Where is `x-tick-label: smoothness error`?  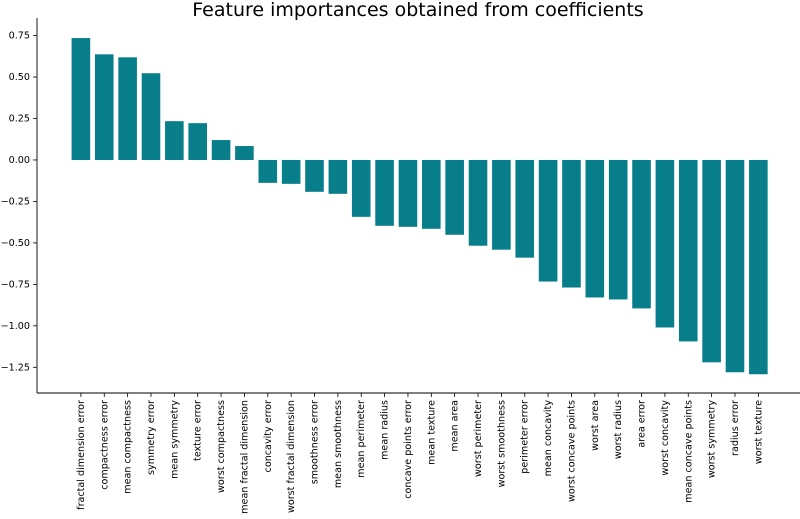 x-tick-label: smoothness error is located at coordinates (315, 442).